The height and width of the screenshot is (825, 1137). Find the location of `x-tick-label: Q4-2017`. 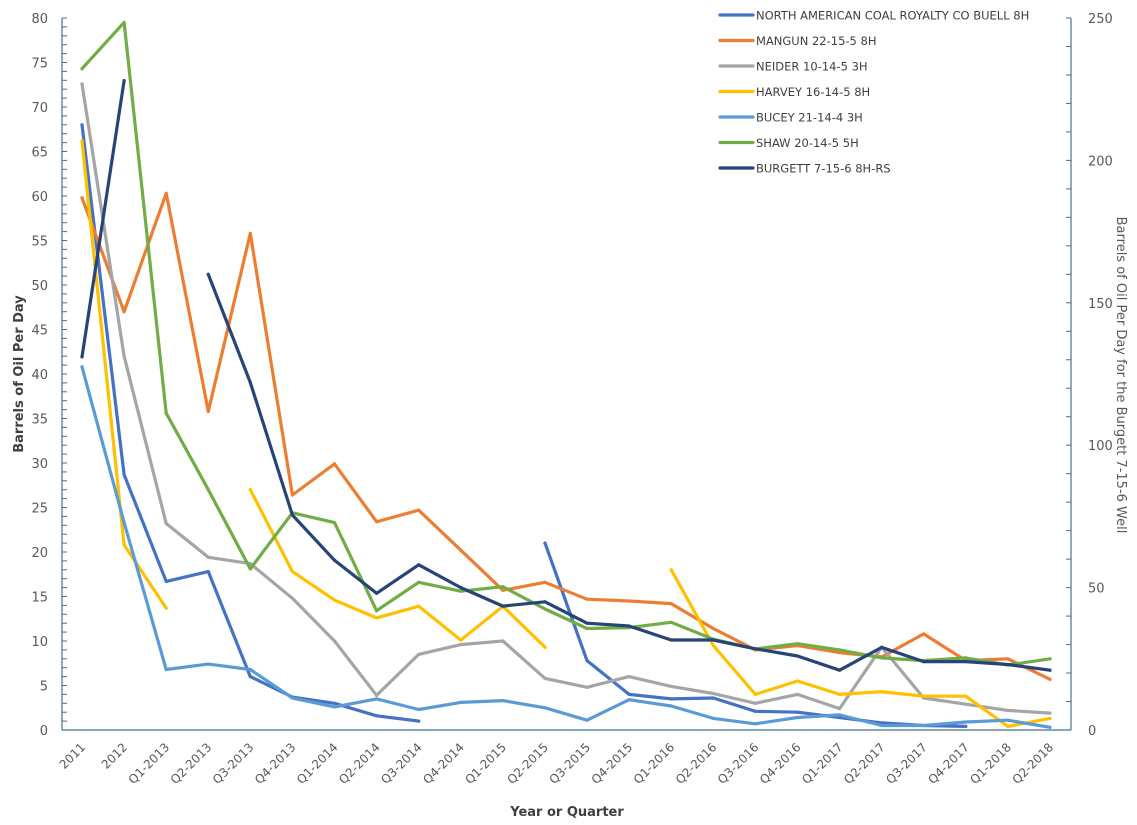

x-tick-label: Q4-2017 is located at coordinates (948, 763).